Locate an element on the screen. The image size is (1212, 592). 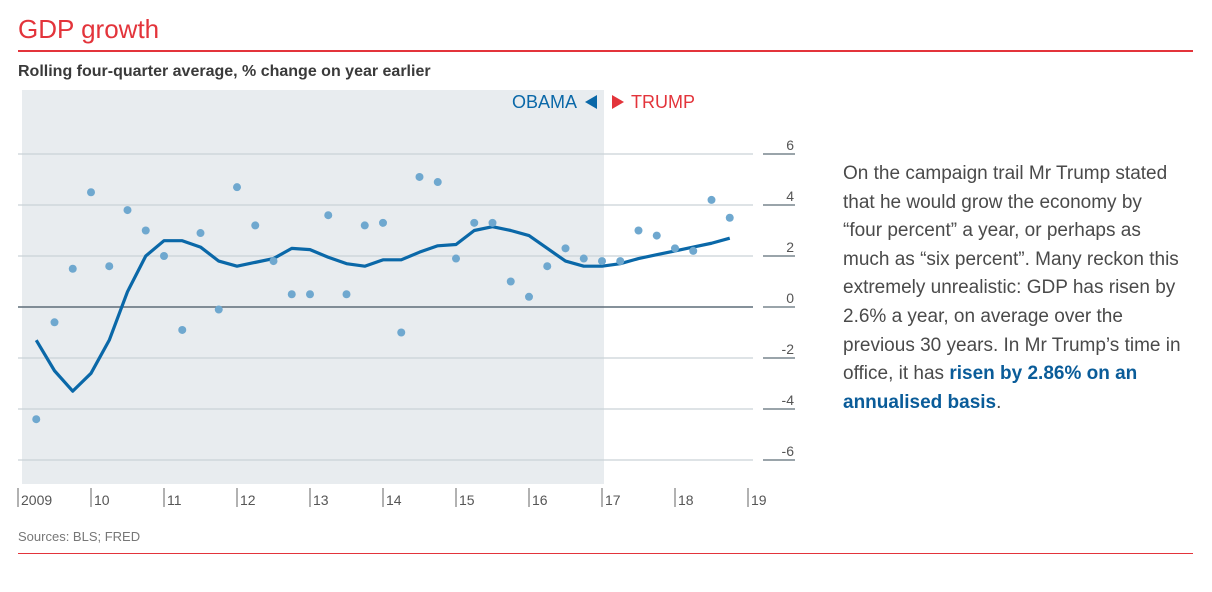
x-tick-label: 10 is located at coordinates (102, 500).